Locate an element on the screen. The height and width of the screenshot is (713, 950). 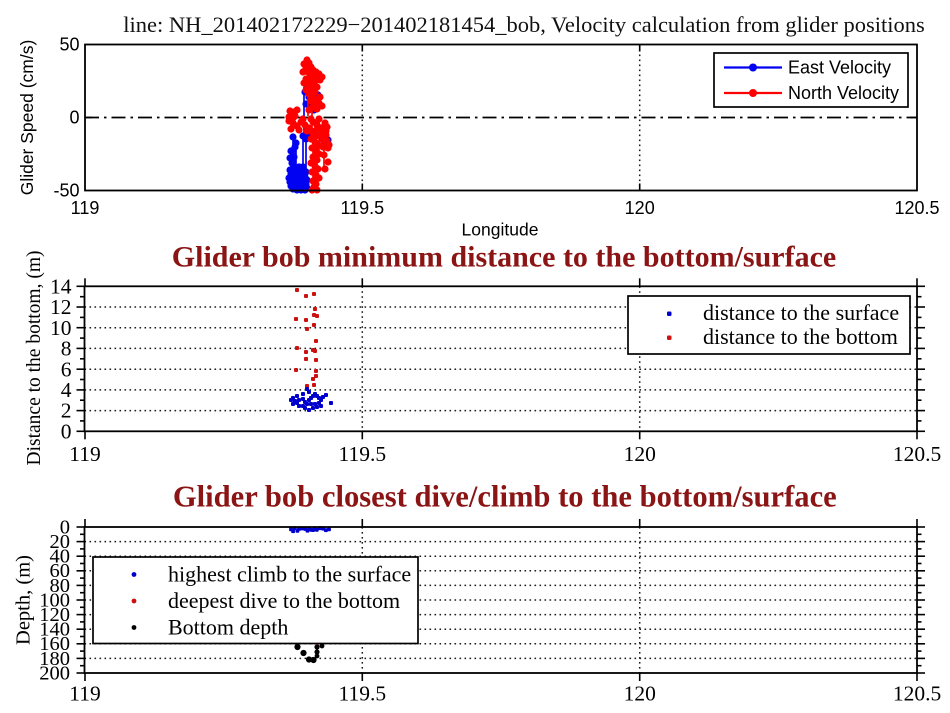
svg-text: 50 is located at coordinates (69, 45).